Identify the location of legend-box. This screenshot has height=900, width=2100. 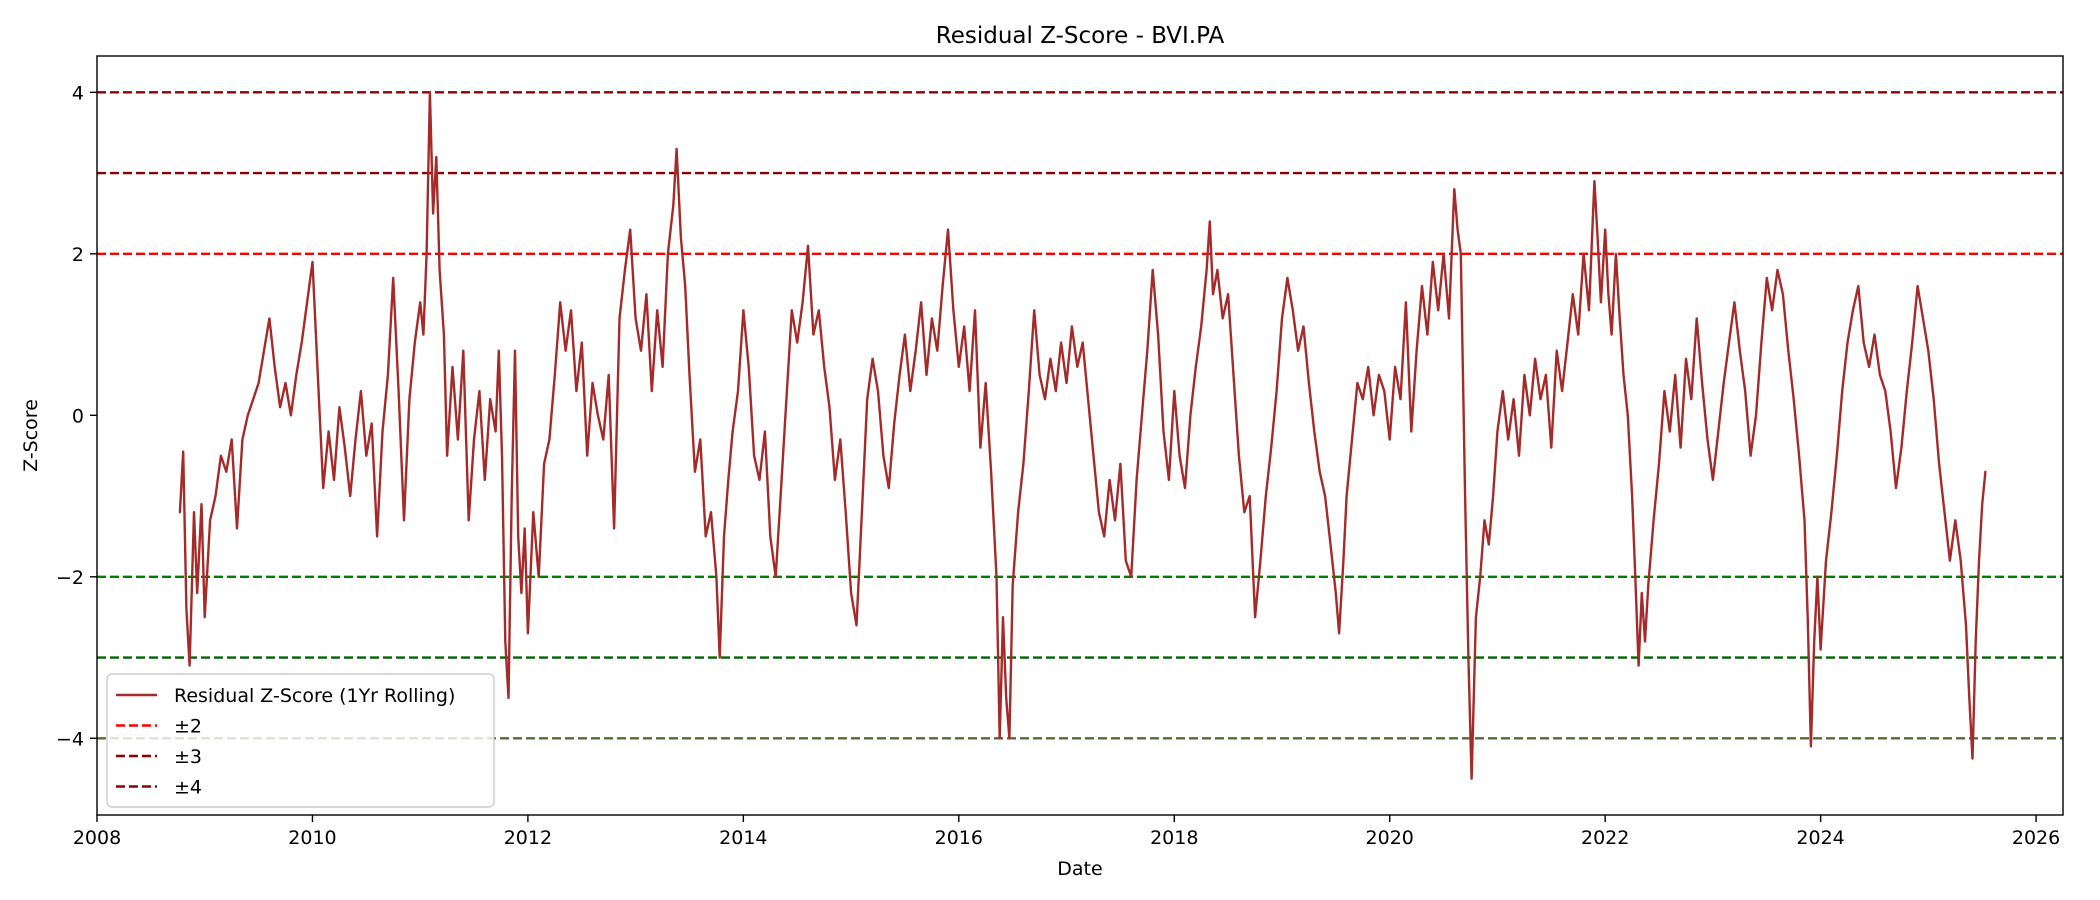
(300, 740).